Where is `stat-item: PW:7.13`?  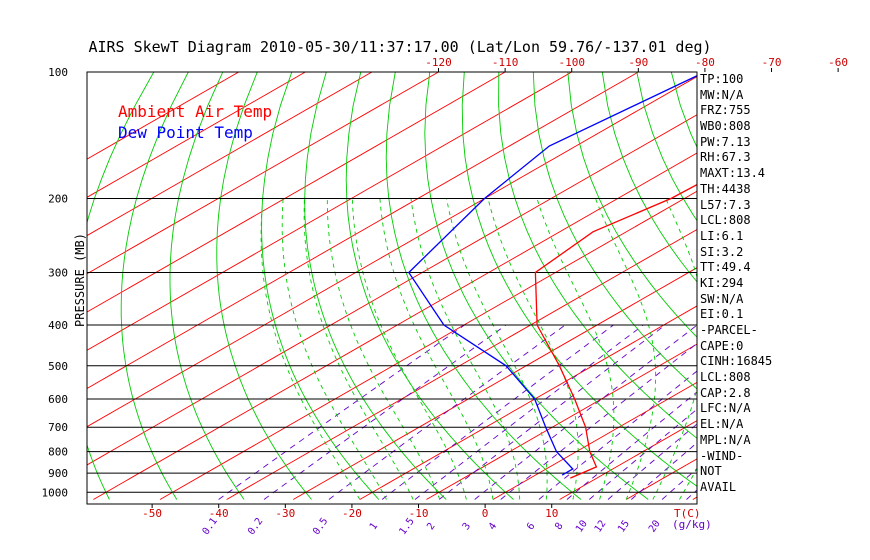 stat-item: PW:7.13 is located at coordinates (725, 141).